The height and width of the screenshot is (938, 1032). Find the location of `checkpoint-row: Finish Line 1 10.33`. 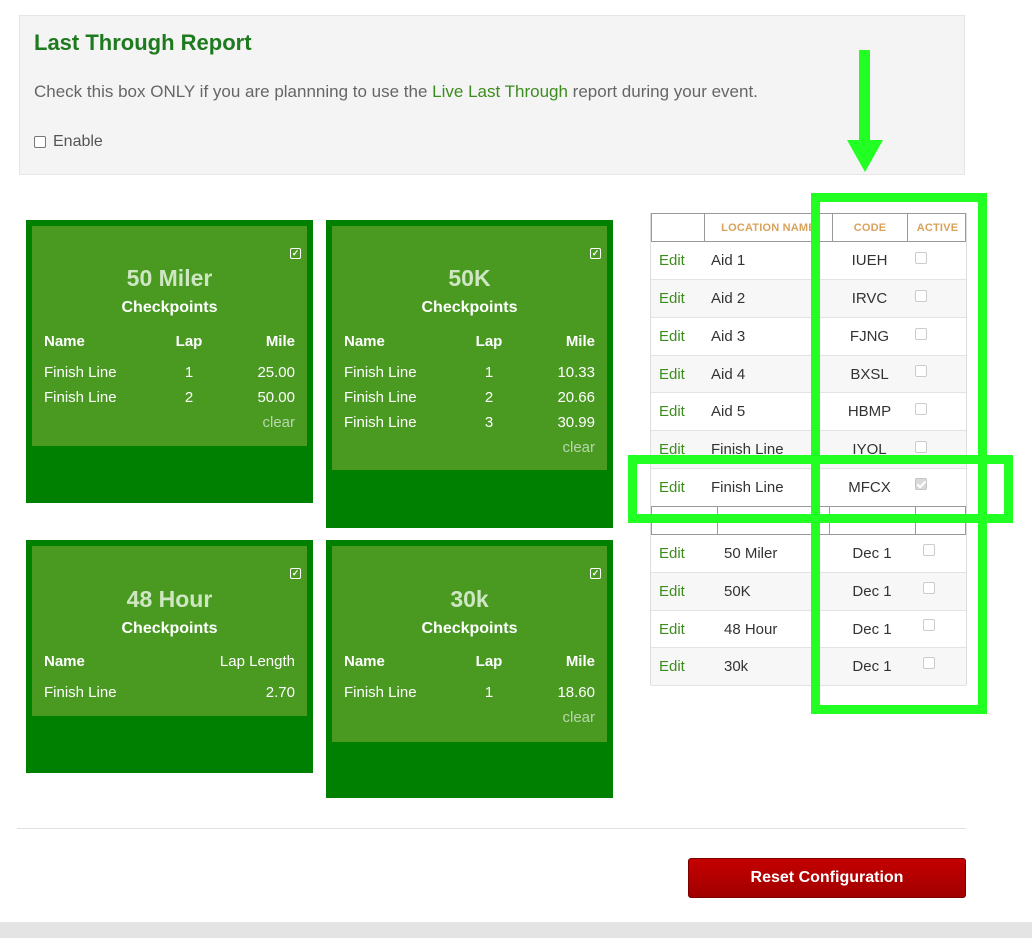

checkpoint-row: Finish Line 1 10.33 is located at coordinates (469, 372).